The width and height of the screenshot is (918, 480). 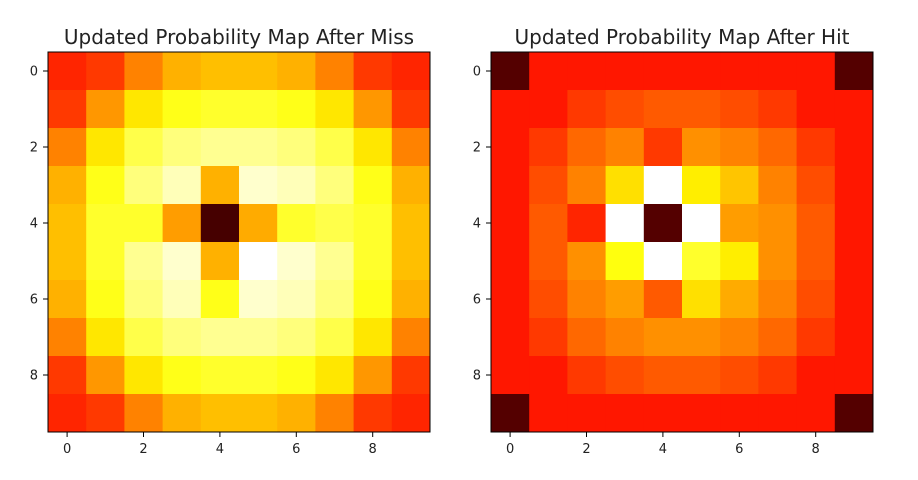 I want to click on right-heatmap-cell-r4-c3, so click(x=625, y=223).